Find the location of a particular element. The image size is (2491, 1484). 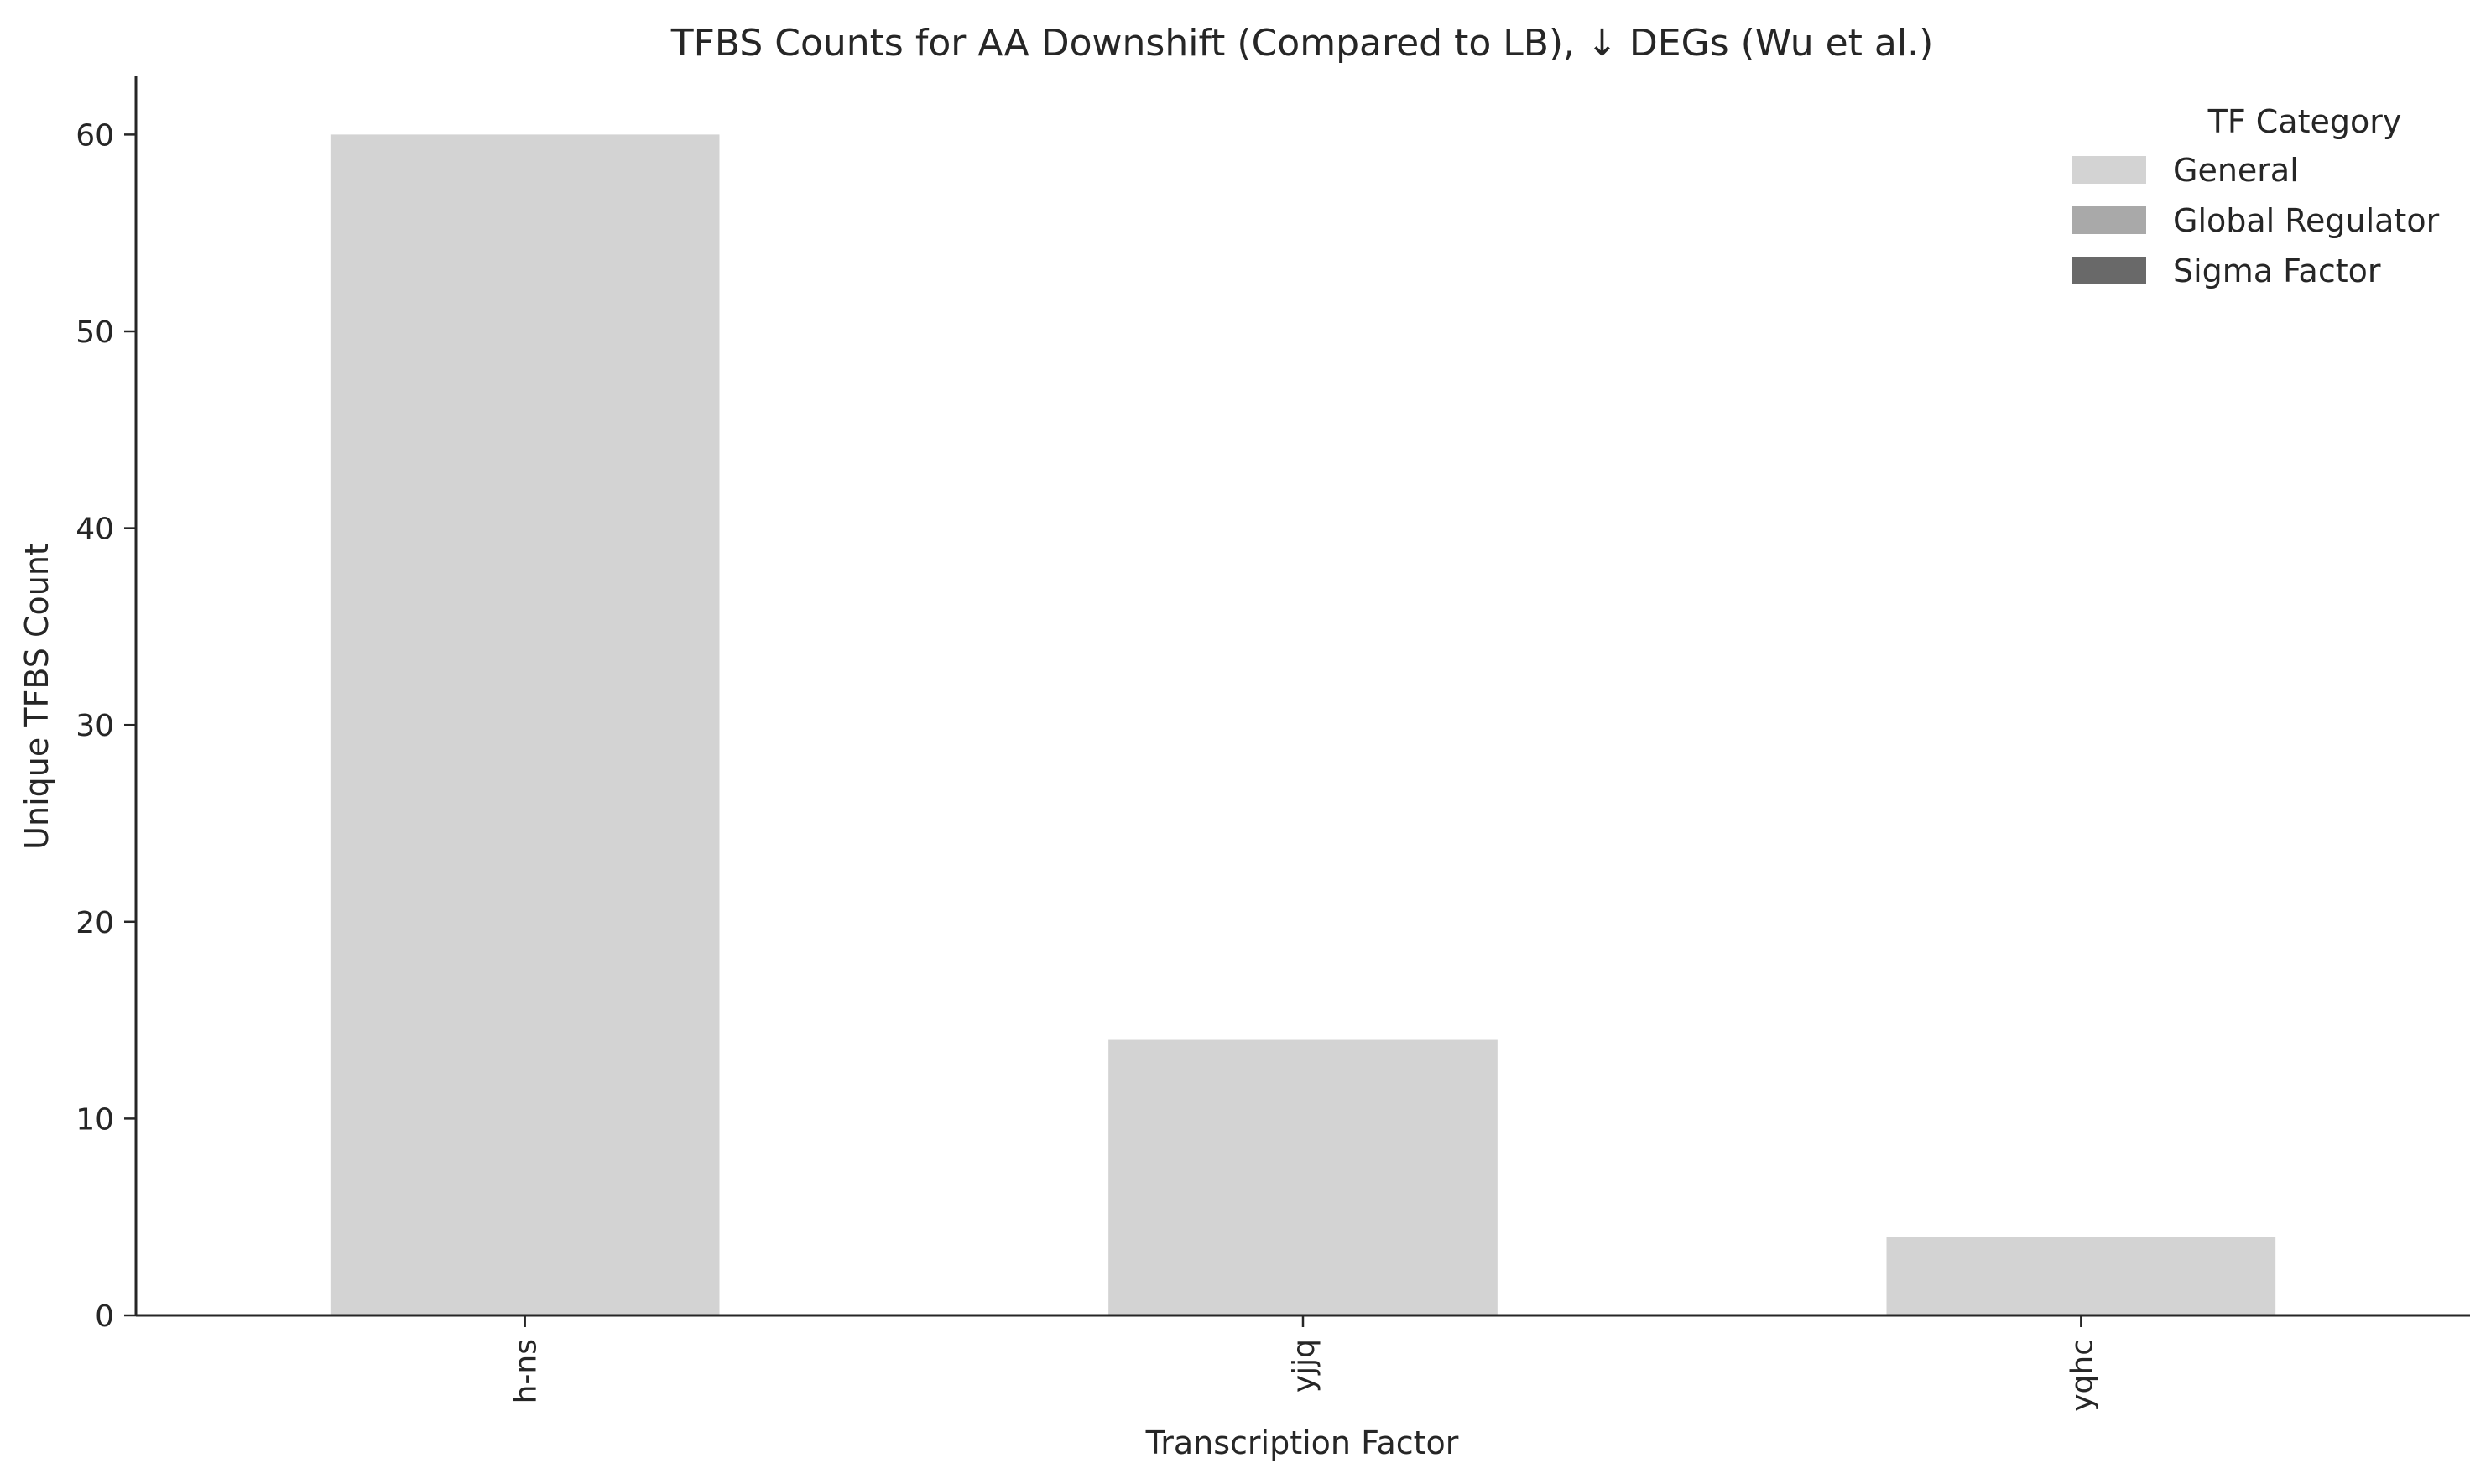

legend-label: Sigma Factor is located at coordinates (2277, 271).